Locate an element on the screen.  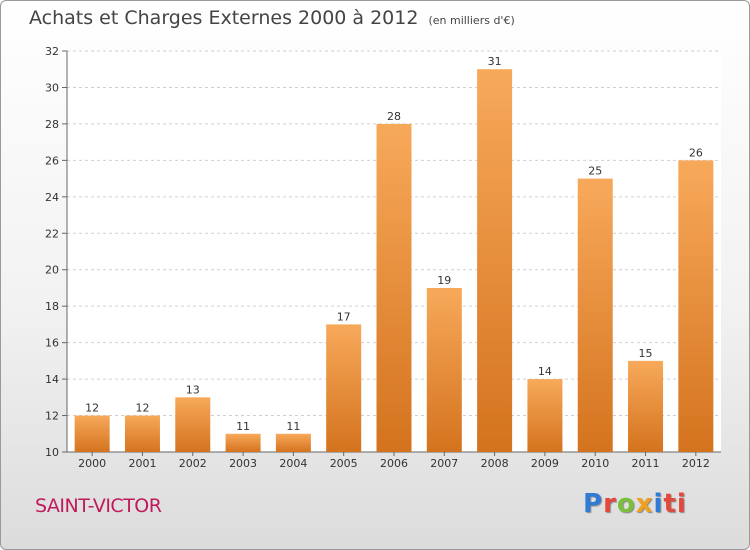
y-tick-label: 20 is located at coordinates (52, 270).